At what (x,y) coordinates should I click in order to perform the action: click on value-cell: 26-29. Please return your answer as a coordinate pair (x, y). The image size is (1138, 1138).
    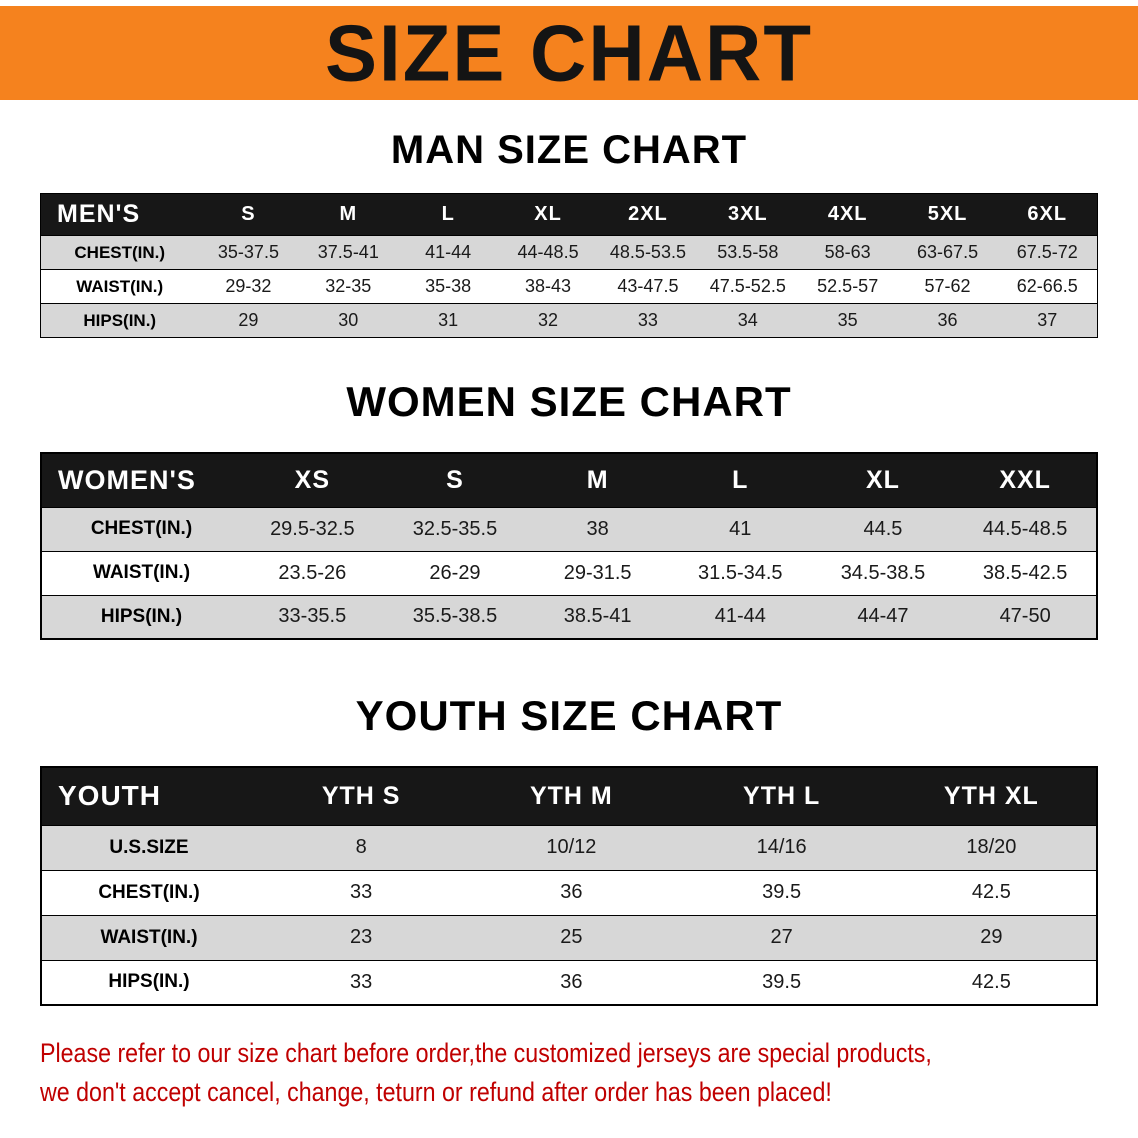
    Looking at the image, I should click on (455, 572).